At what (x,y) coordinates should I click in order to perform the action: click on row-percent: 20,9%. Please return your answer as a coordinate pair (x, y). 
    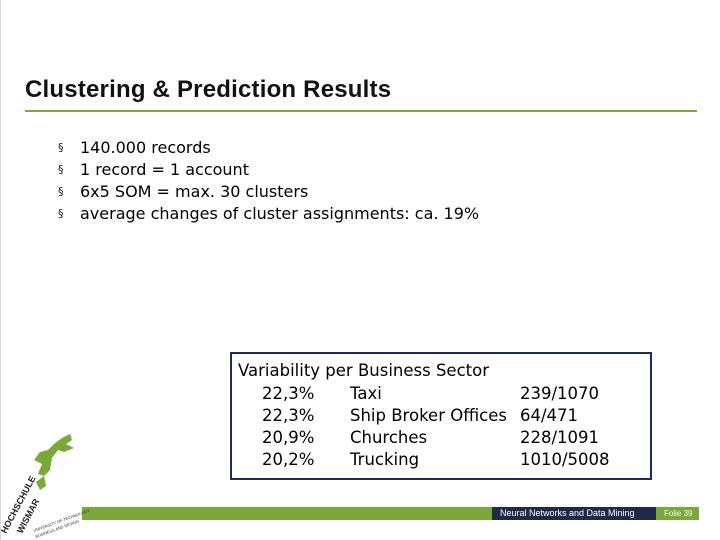
    Looking at the image, I should click on (288, 437).